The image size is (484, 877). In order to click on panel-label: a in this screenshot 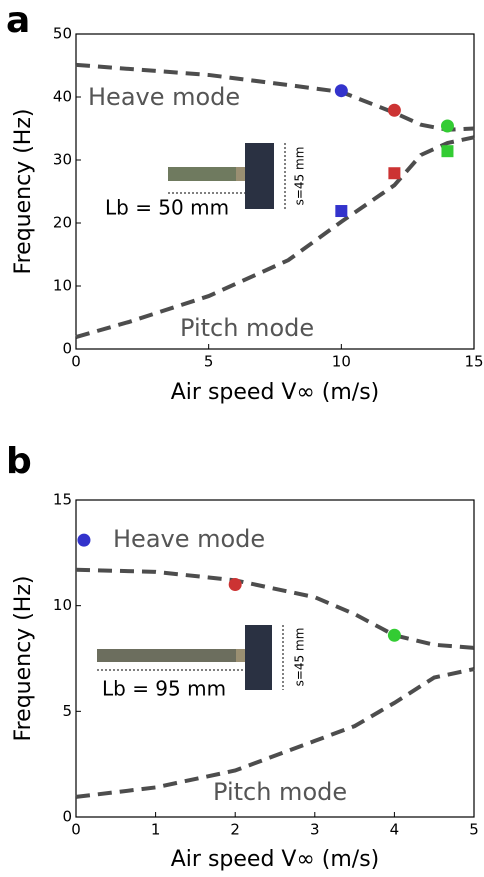, I will do `click(18, 20)`.